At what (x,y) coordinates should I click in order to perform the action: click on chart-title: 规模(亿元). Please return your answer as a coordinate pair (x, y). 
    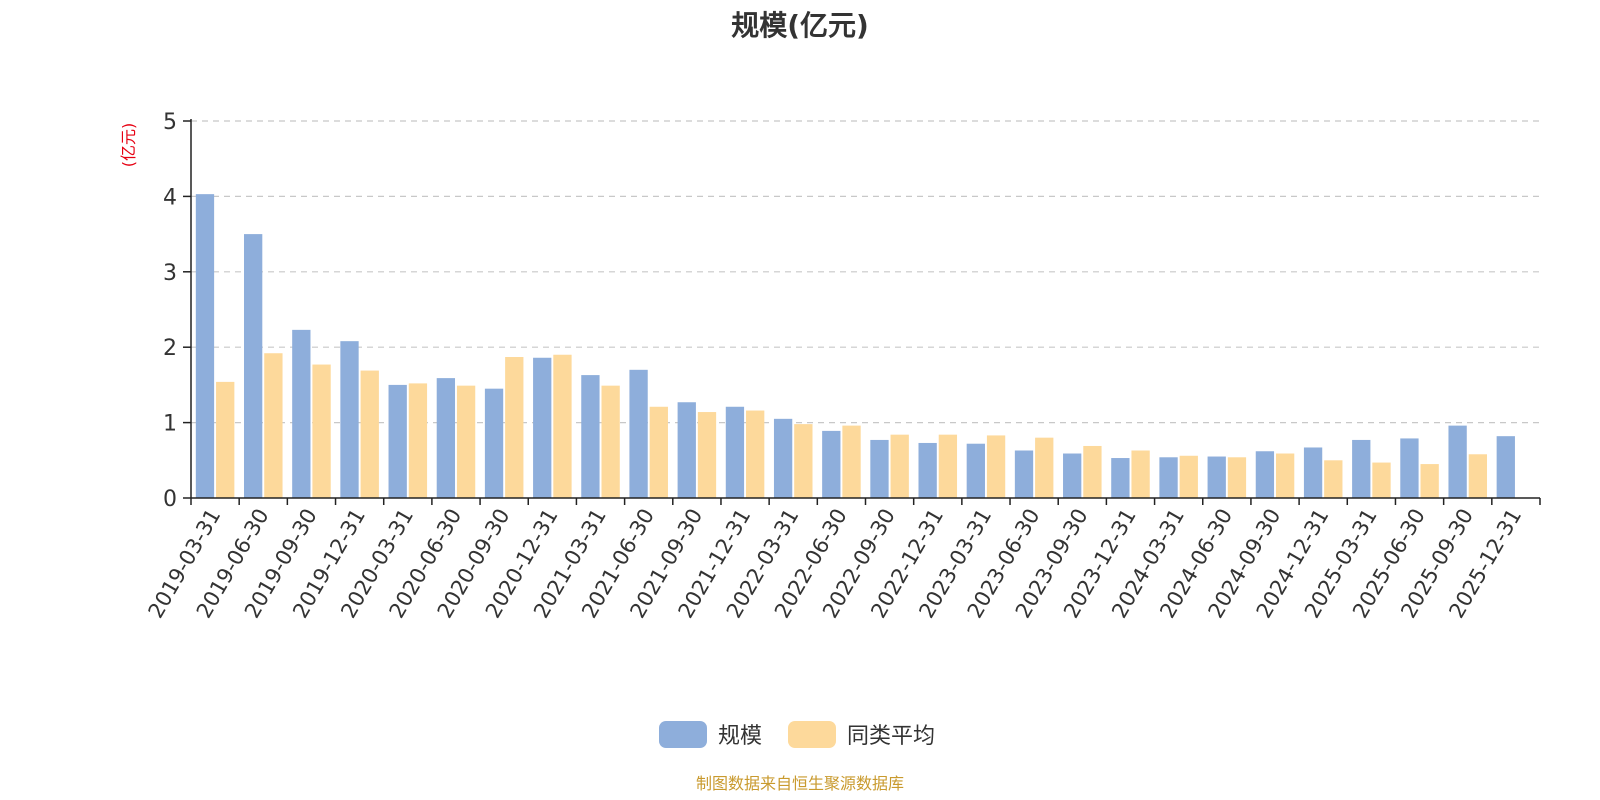
    Looking at the image, I should click on (800, 25).